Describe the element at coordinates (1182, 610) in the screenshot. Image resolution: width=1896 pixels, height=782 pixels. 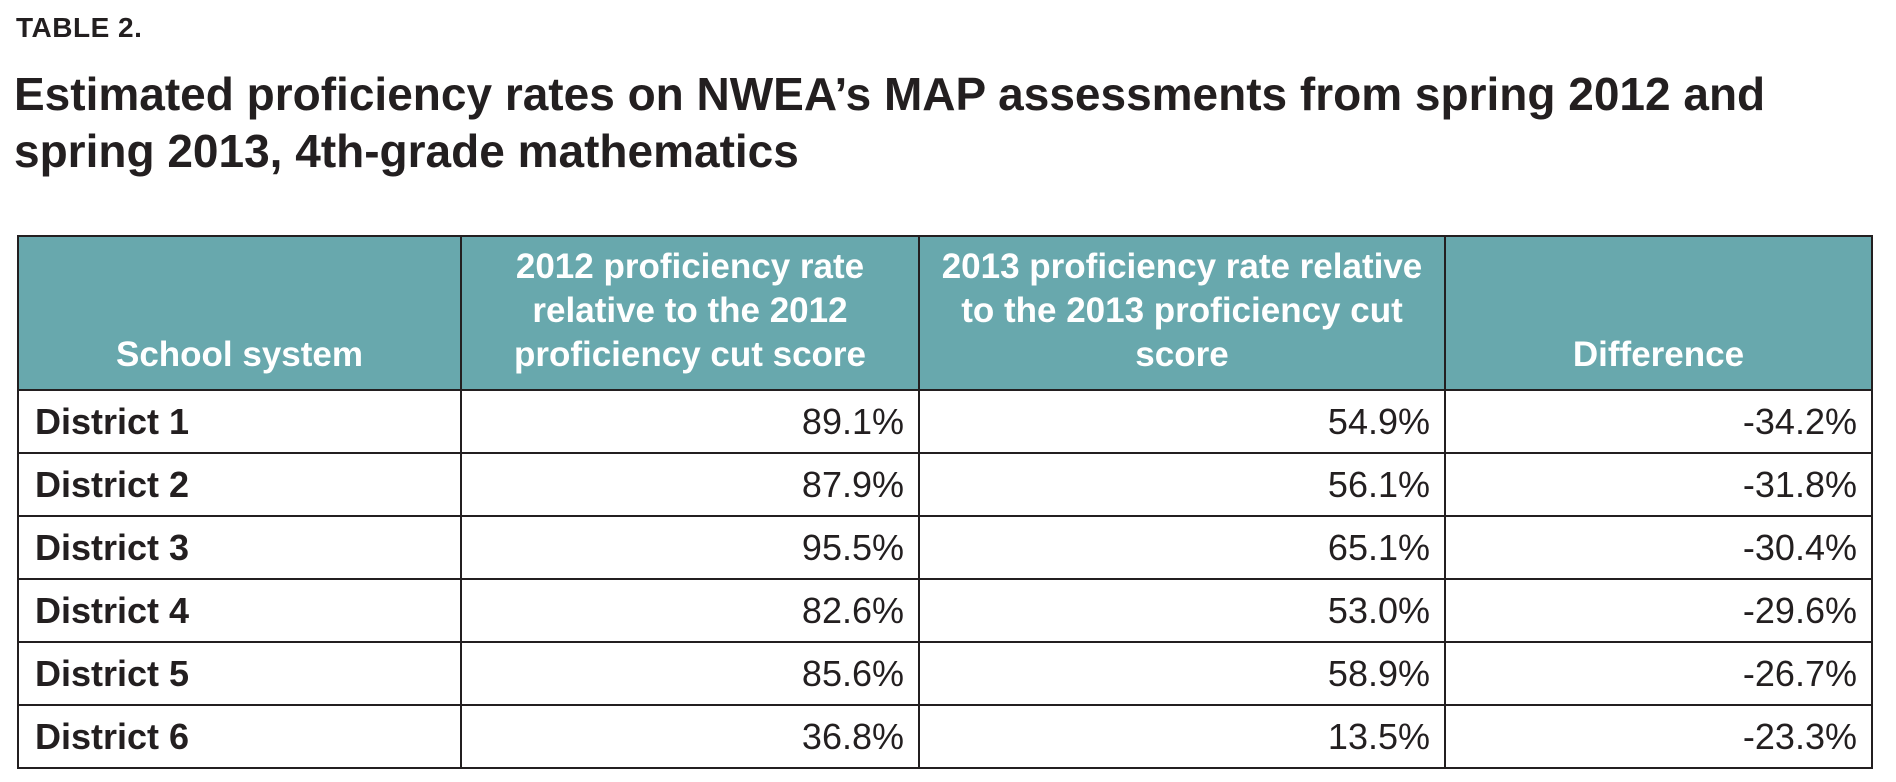
I see `rate-2013-cell: 53.0%` at that location.